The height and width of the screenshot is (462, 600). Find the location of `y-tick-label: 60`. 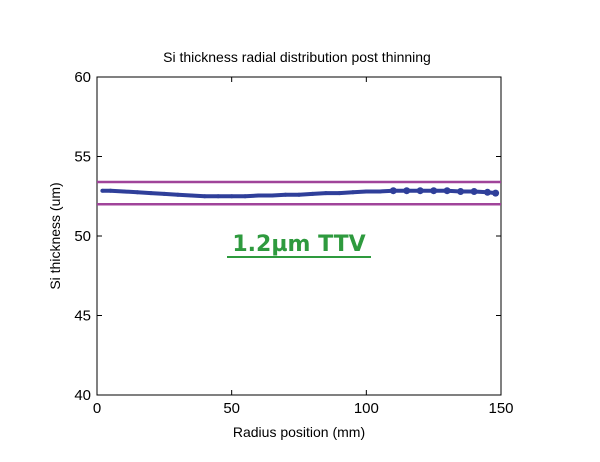

y-tick-label: 60 is located at coordinates (82, 77).